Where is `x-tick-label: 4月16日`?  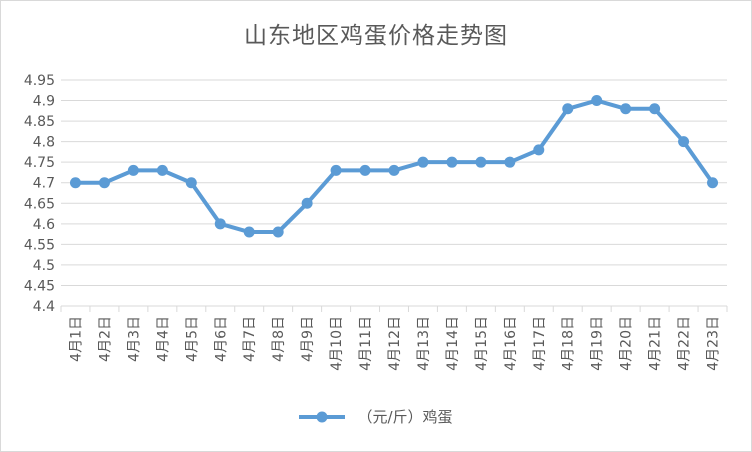
x-tick-label: 4月16日 is located at coordinates (511, 343).